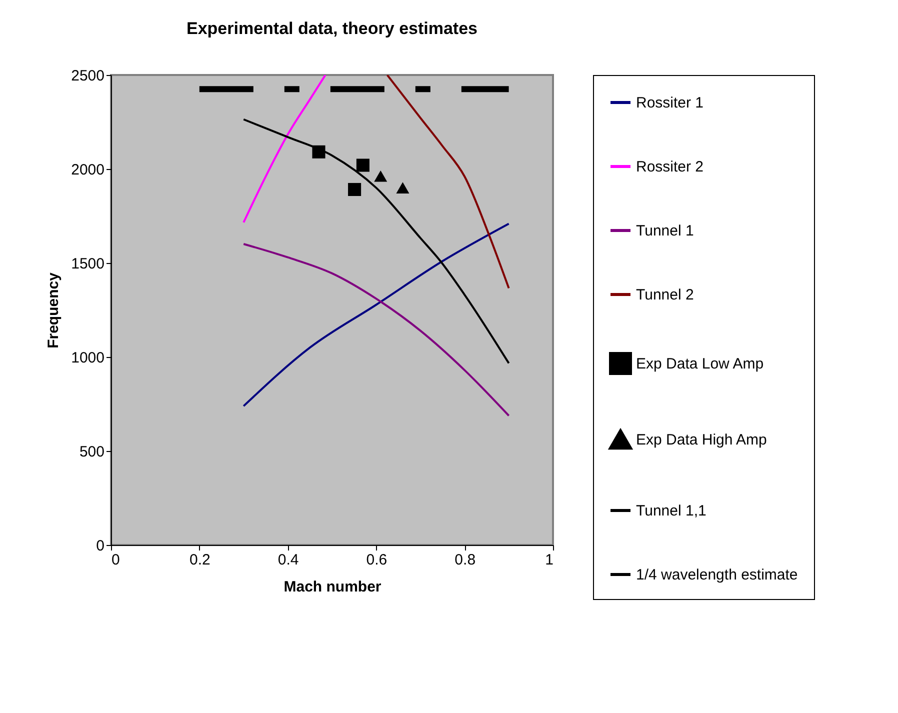  I want to click on legend-label: Rossiter 1, so click(670, 103).